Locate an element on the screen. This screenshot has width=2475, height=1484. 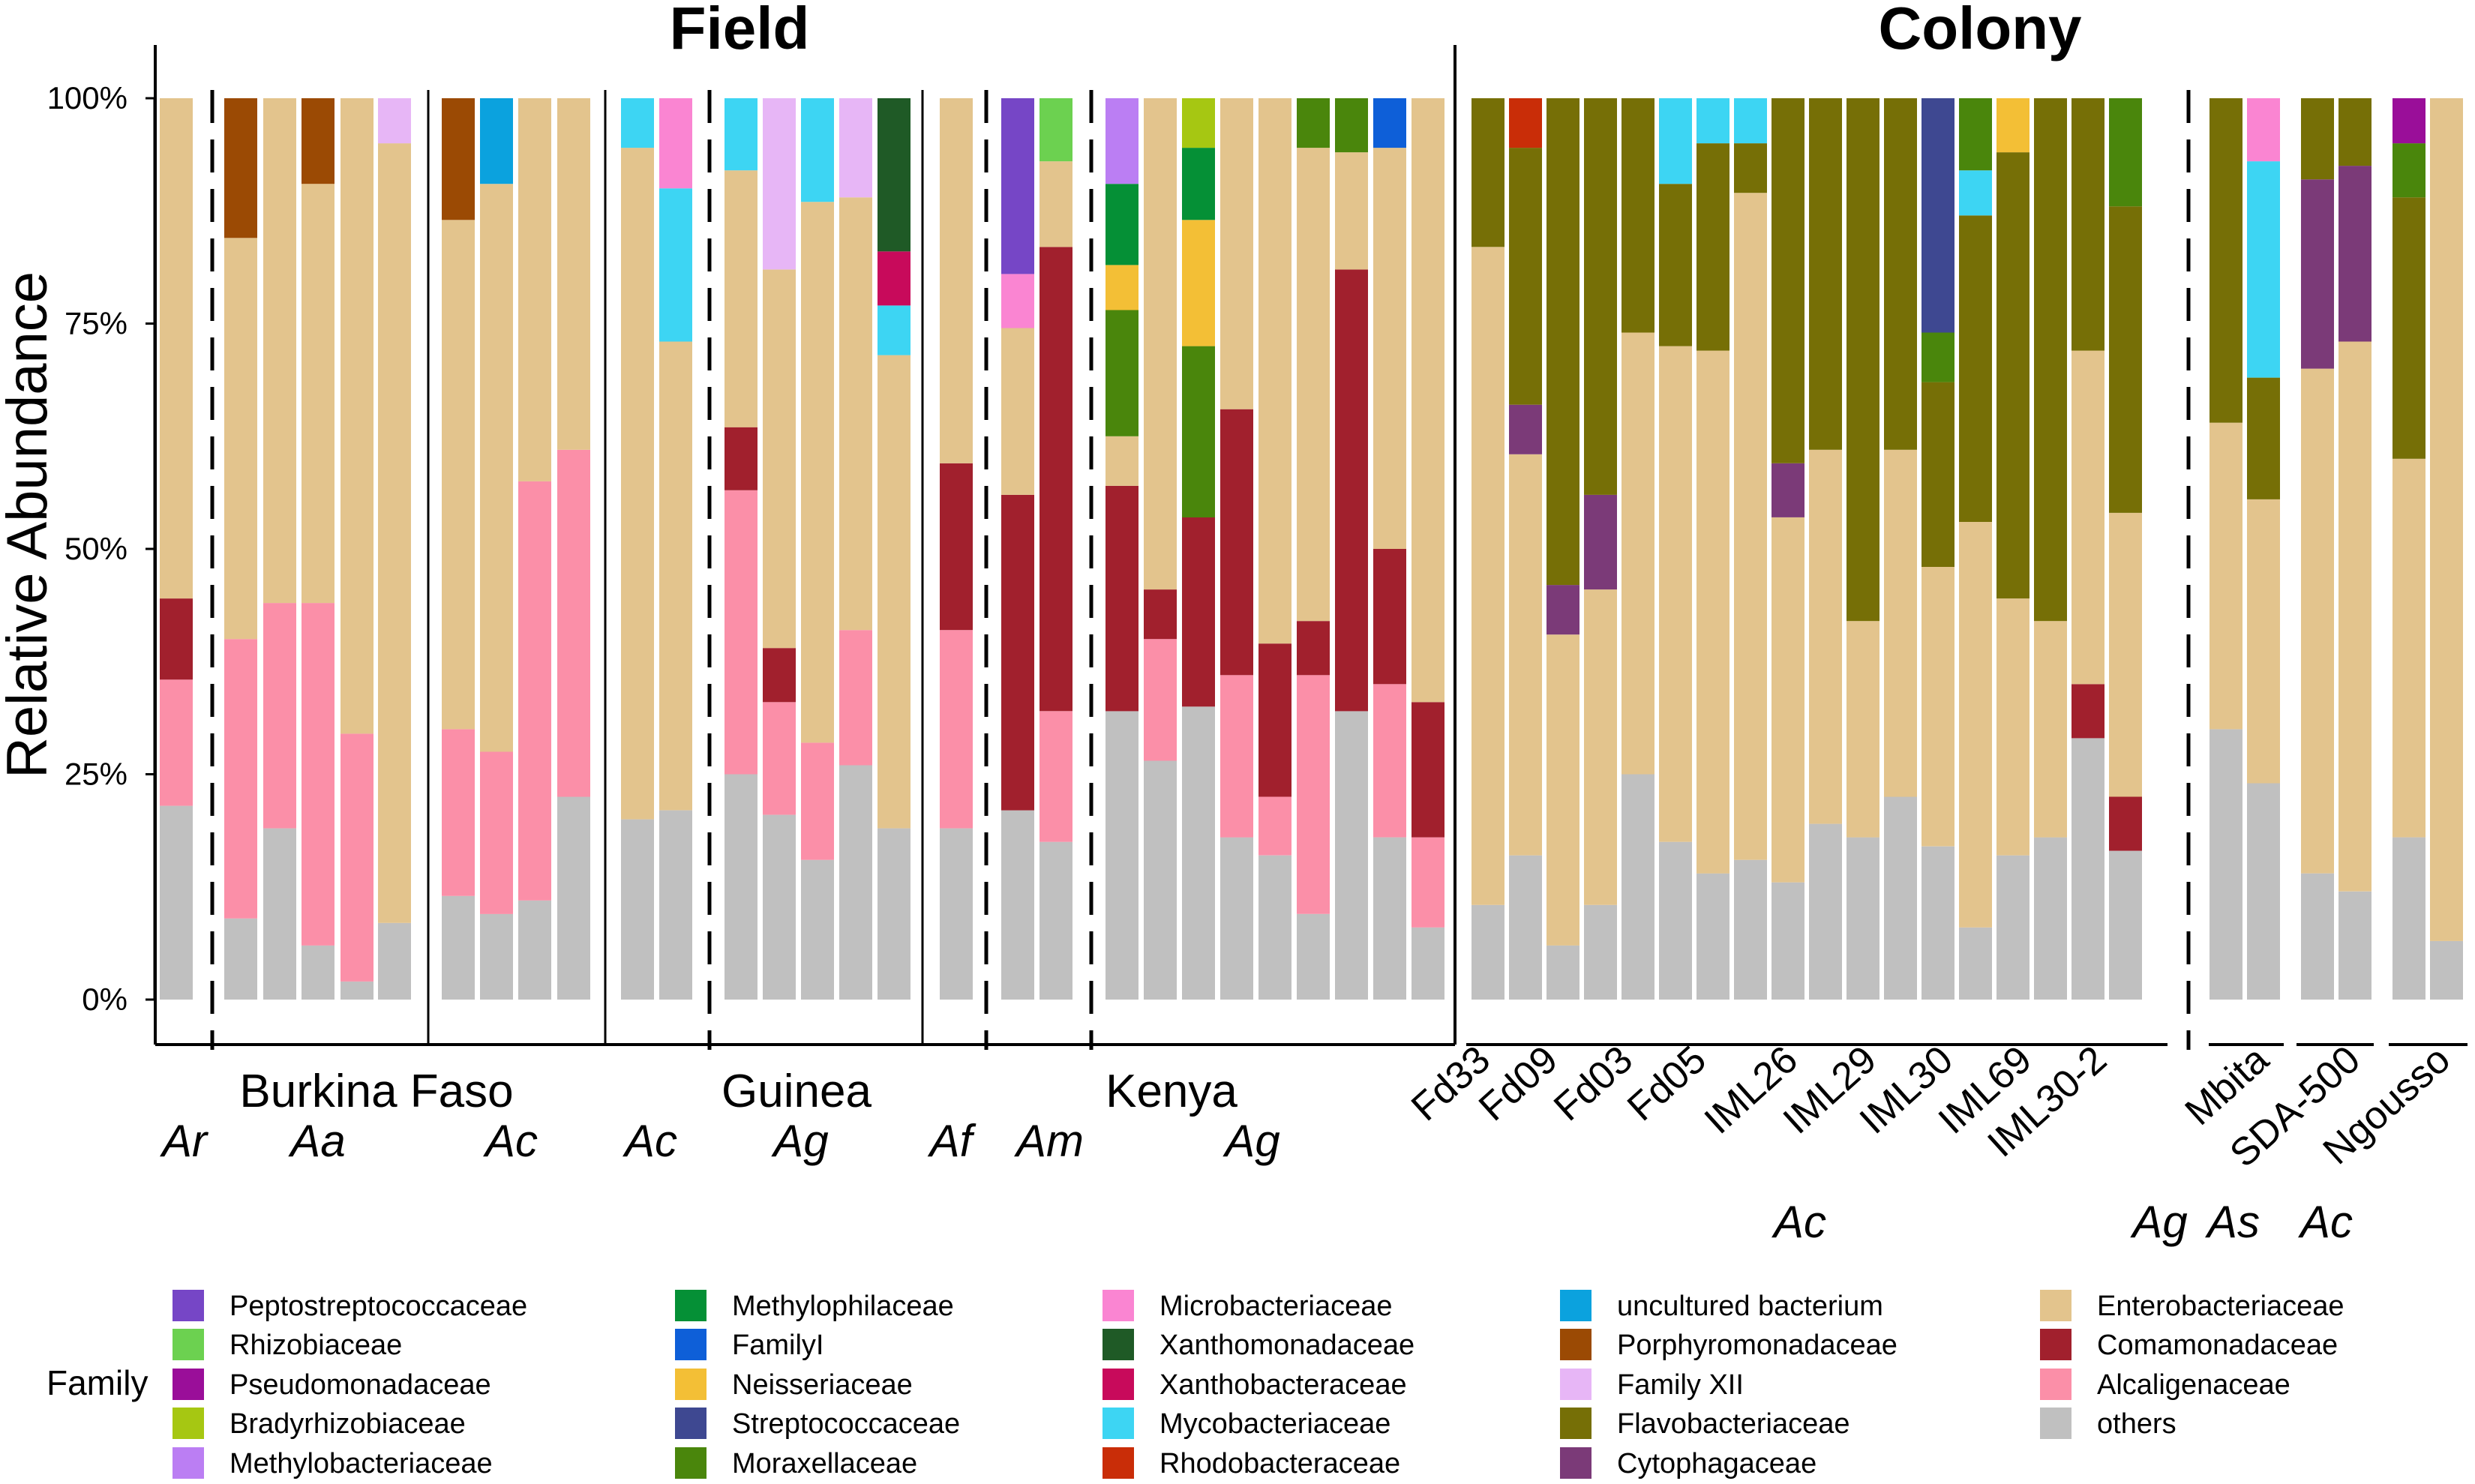
legend-item-bradyrhizobiaceae: Bradyrhizobiaceae is located at coordinates (319, 1424).